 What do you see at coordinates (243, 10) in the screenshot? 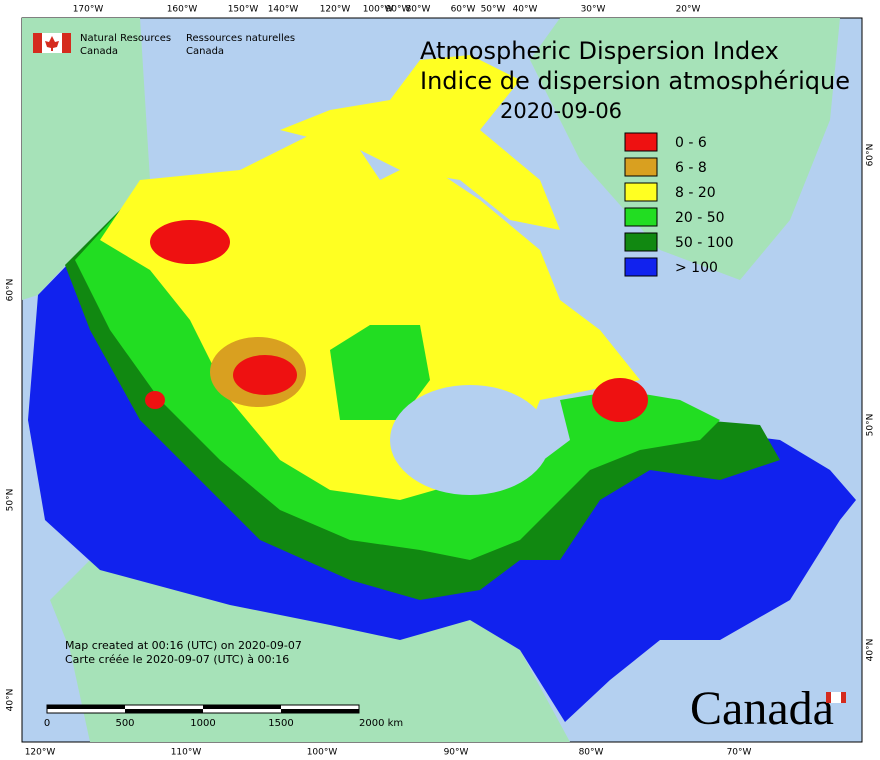
I see `graticule-label: 150°W` at bounding box center [243, 10].